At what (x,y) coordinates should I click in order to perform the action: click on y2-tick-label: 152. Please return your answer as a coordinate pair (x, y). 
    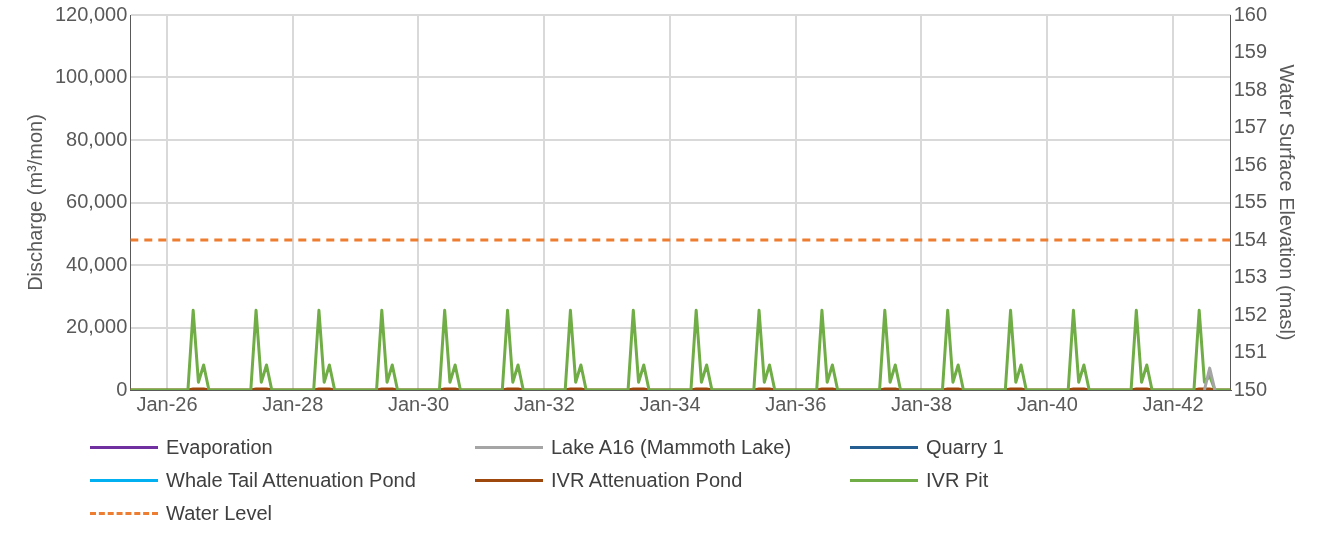
    Looking at the image, I should click on (1250, 313).